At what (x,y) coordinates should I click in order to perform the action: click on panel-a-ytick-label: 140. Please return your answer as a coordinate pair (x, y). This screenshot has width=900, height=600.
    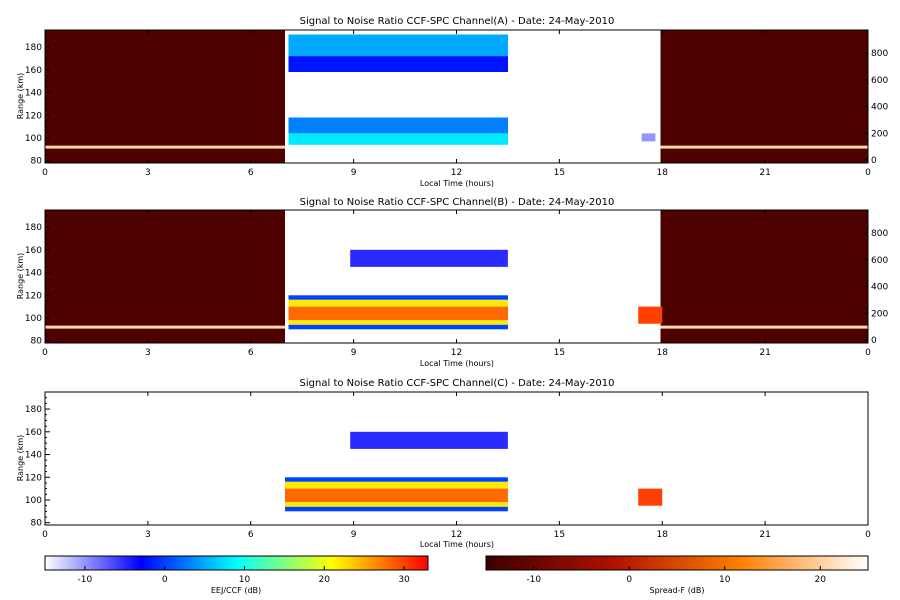
    Looking at the image, I should click on (33, 94).